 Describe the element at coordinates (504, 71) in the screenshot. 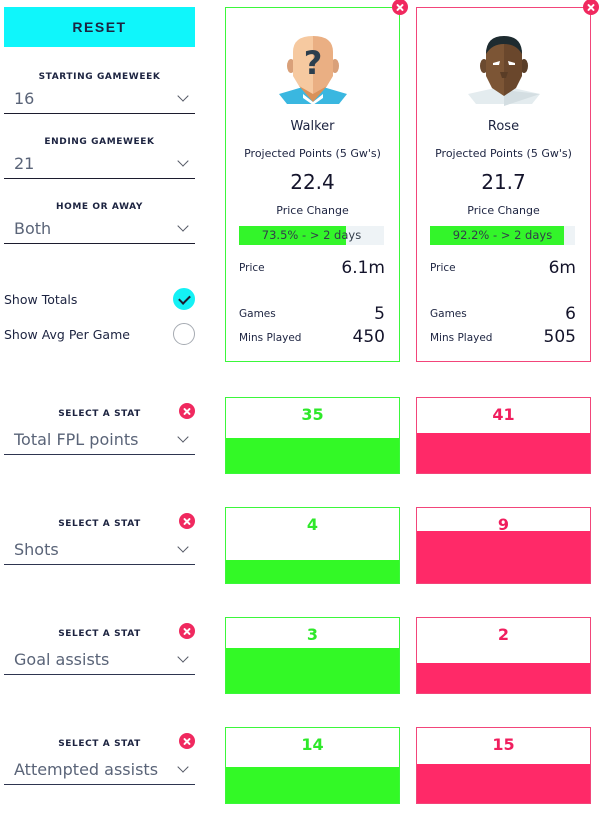

I see `player-face-icon` at that location.